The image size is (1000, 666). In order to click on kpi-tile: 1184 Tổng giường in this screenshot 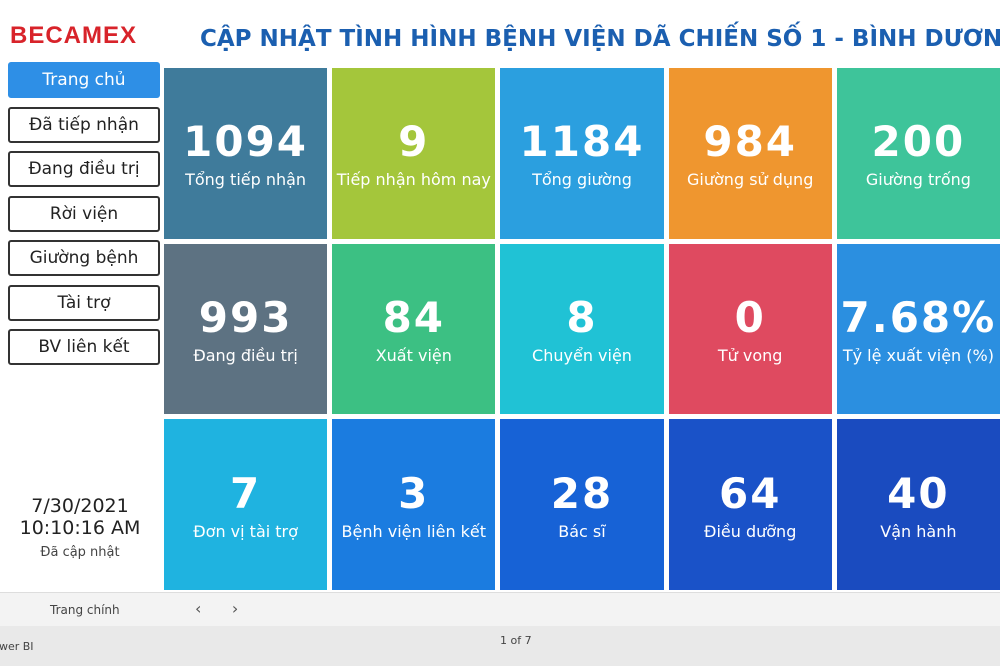, I will do `click(582, 153)`.